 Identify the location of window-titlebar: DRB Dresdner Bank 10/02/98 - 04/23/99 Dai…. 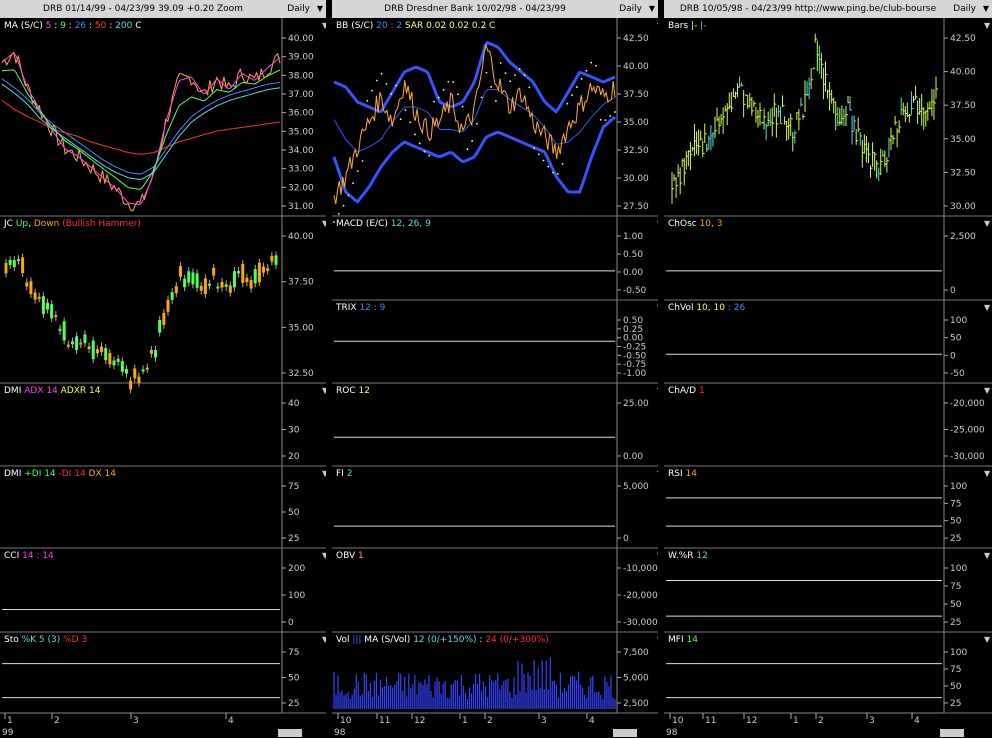
(495, 9).